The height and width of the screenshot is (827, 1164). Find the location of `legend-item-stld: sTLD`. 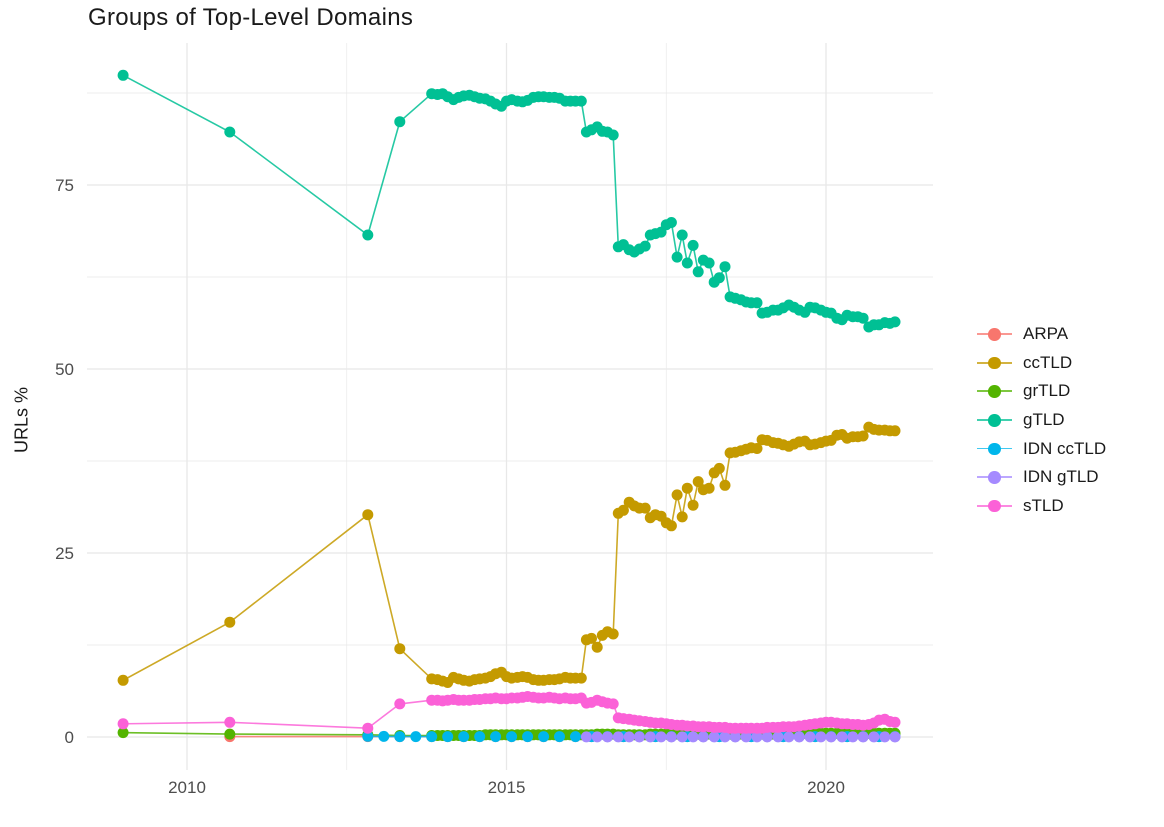

legend-item-stld: sTLD is located at coordinates (1041, 506).